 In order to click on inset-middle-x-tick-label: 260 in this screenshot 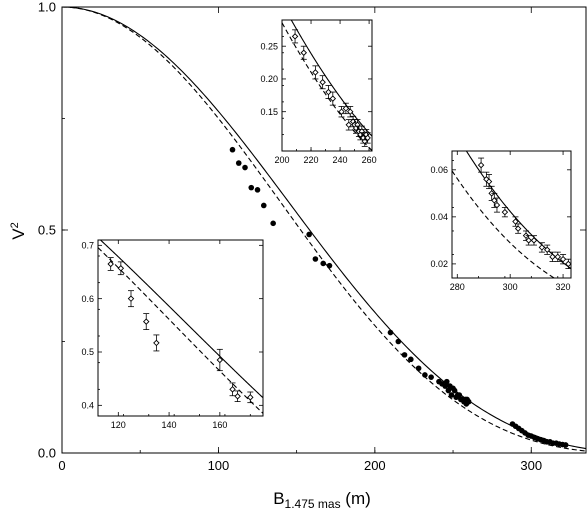, I will do `click(369, 160)`.